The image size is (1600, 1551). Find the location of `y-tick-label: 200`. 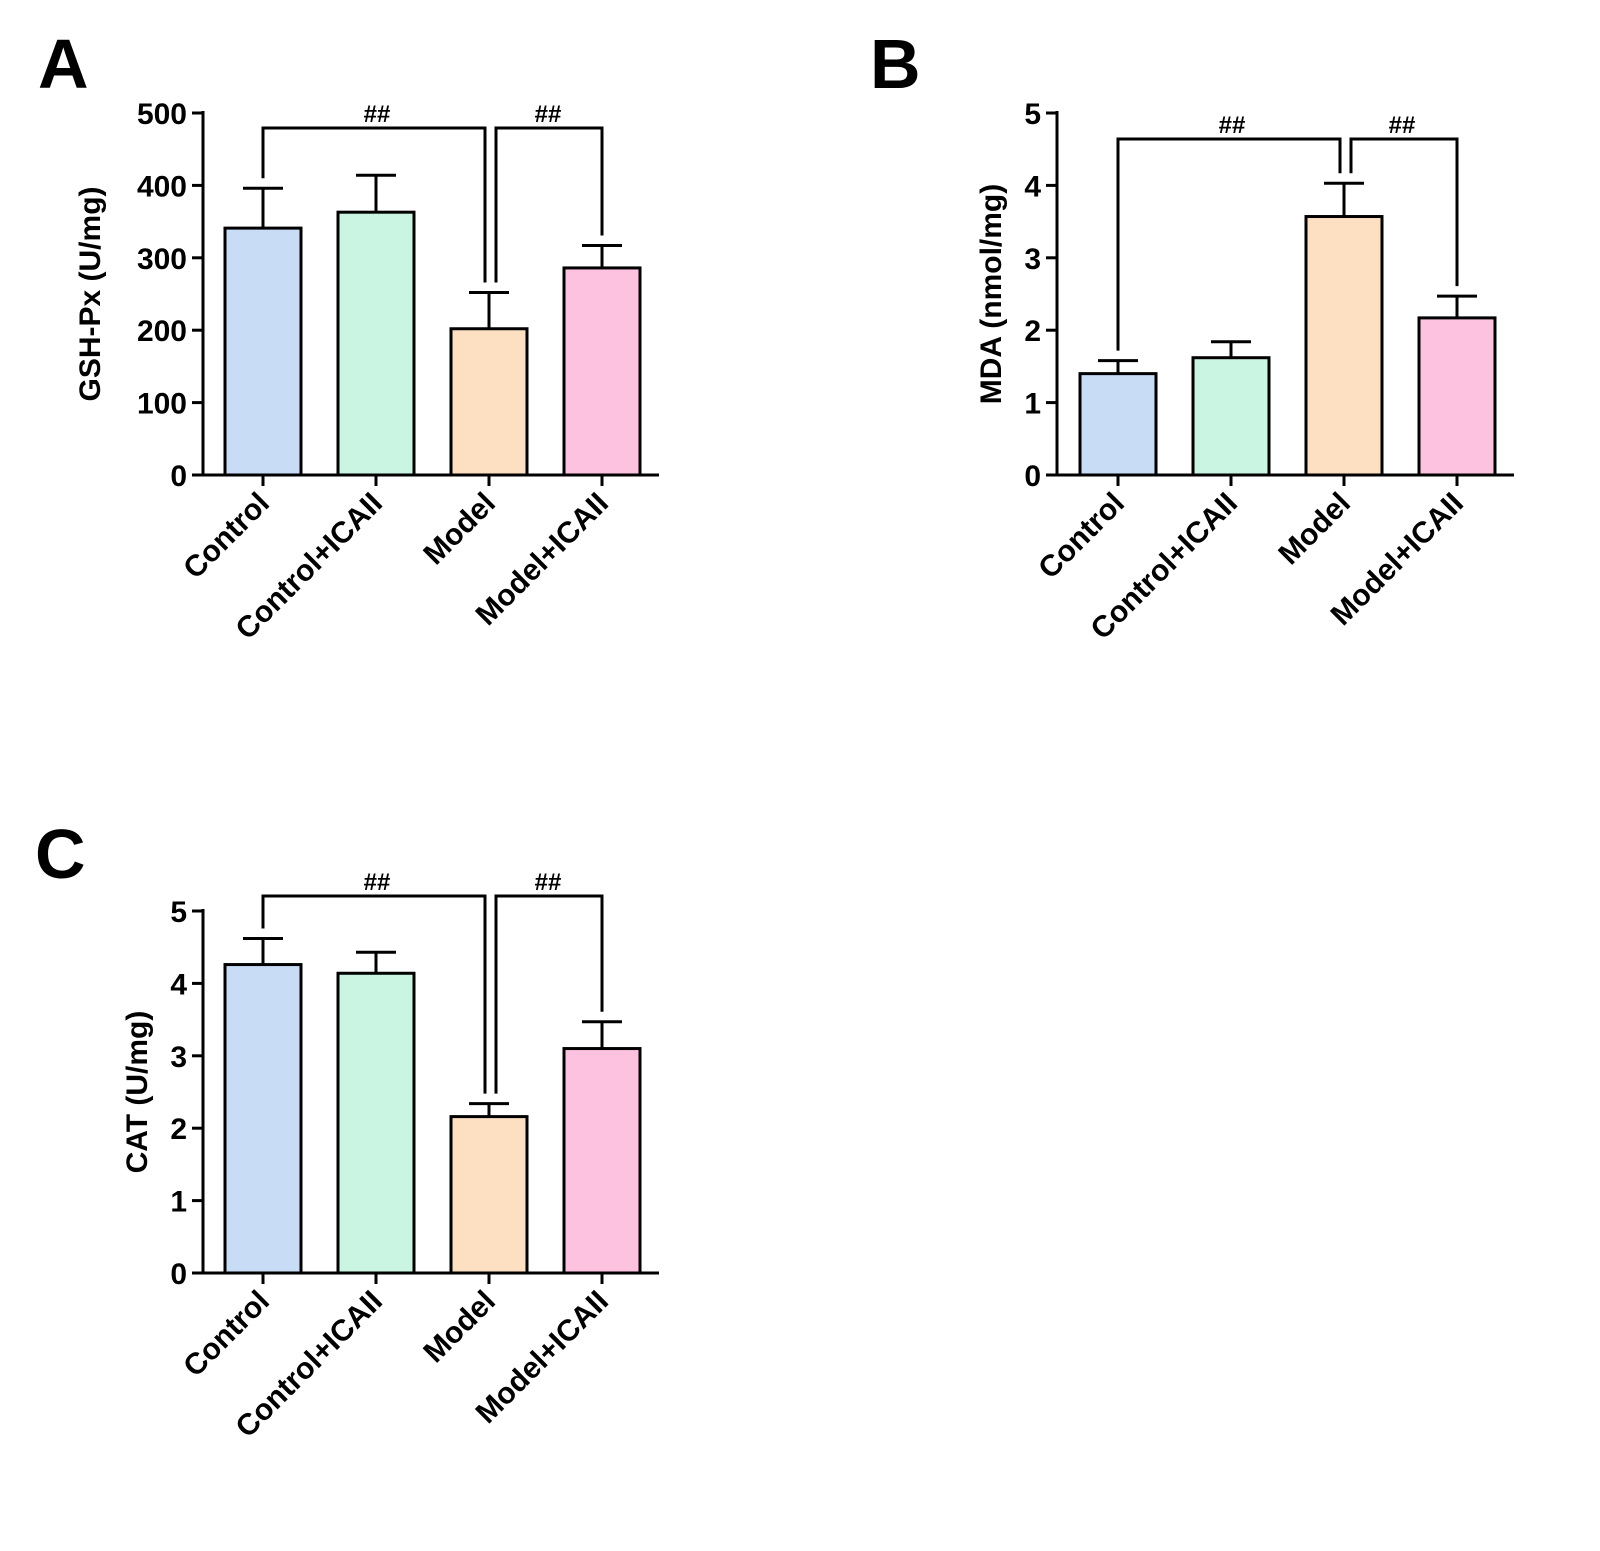

y-tick-label: 200 is located at coordinates (162, 331).